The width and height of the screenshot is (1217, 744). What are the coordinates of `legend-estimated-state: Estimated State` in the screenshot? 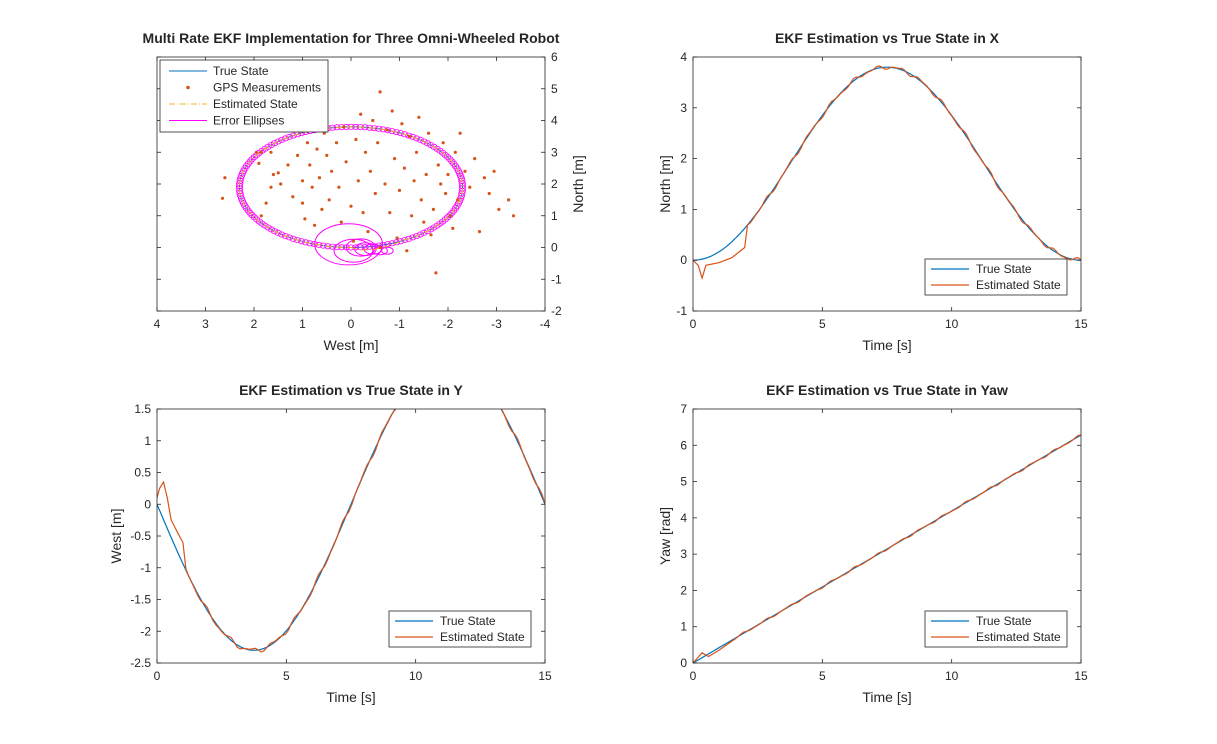 It's located at (1018, 285).